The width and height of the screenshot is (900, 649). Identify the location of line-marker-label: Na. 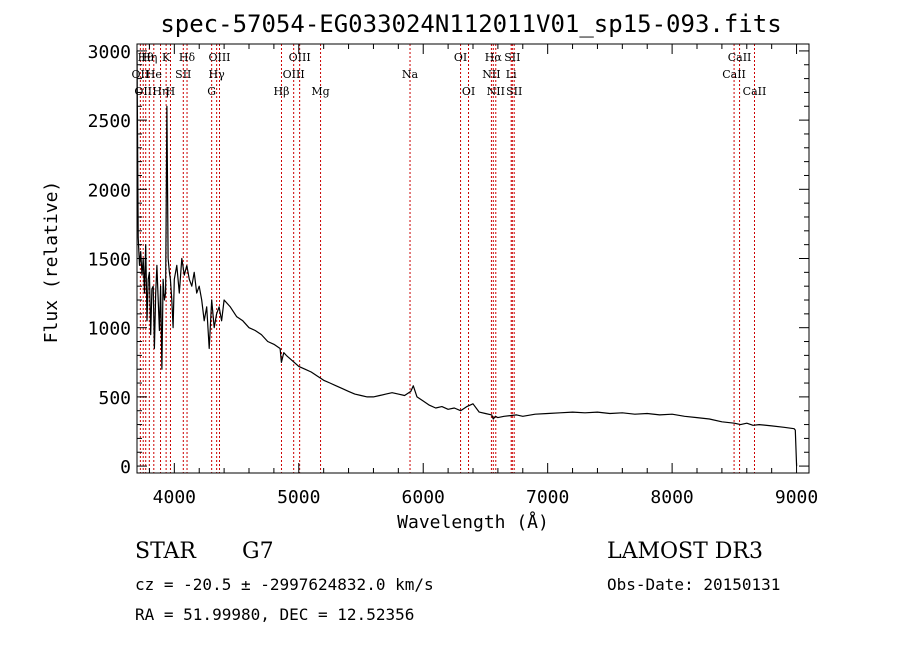
(410, 74).